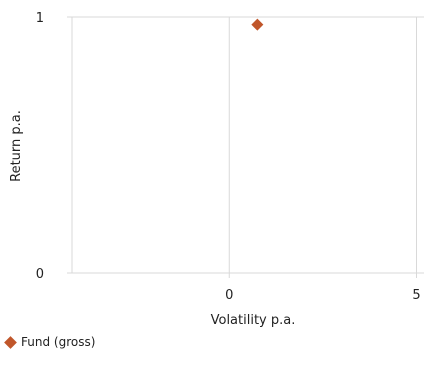 Image resolution: width=439 pixels, height=371 pixels. I want to click on y-tick-label: 1, so click(40, 18).